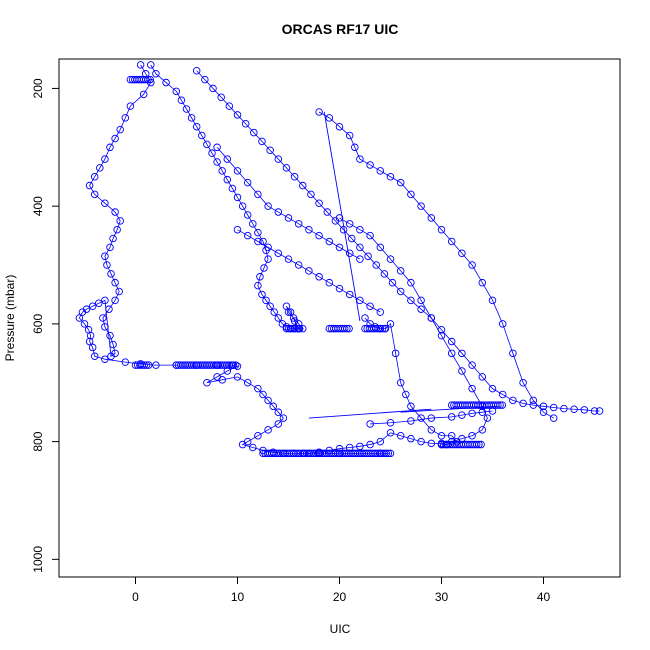 The image size is (650, 650). What do you see at coordinates (45, 325) in the screenshot?
I see `y-axis: 200 400 600 800 1000` at bounding box center [45, 325].